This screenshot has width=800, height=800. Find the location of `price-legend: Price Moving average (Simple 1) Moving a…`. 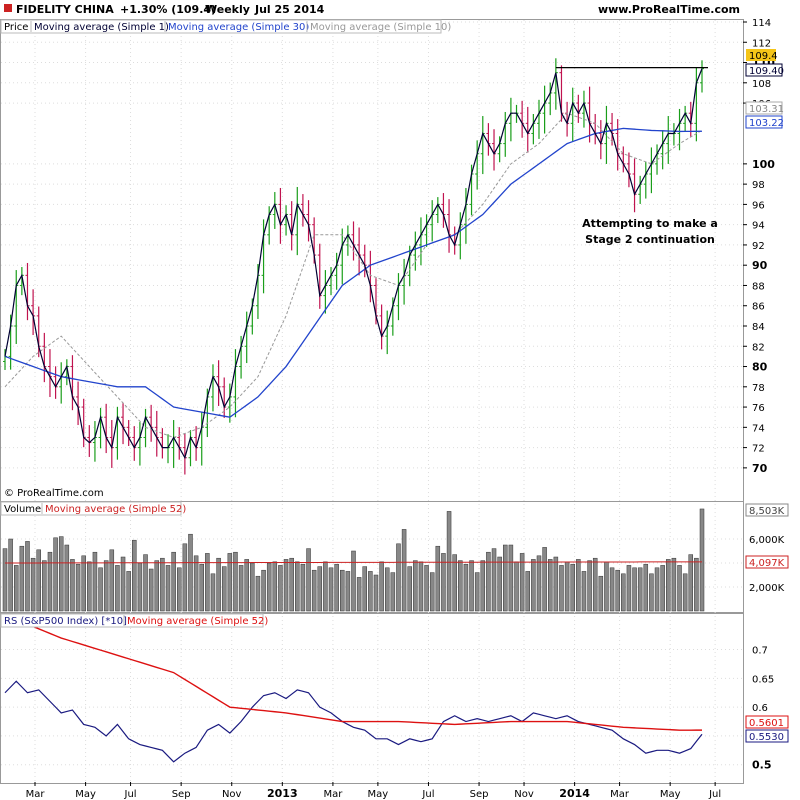

price-legend: Price Moving average (Simple 1) Moving a… is located at coordinates (225, 26).